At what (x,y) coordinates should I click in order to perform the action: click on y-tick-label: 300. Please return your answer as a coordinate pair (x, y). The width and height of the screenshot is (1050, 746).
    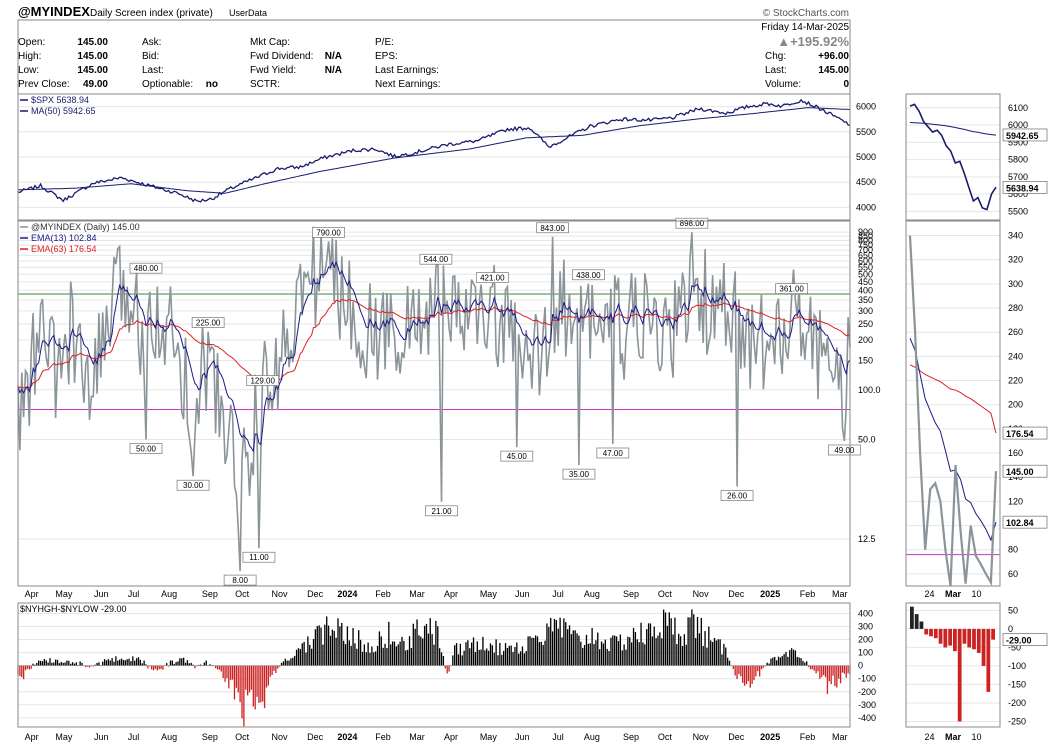
    Looking at the image, I should click on (865, 311).